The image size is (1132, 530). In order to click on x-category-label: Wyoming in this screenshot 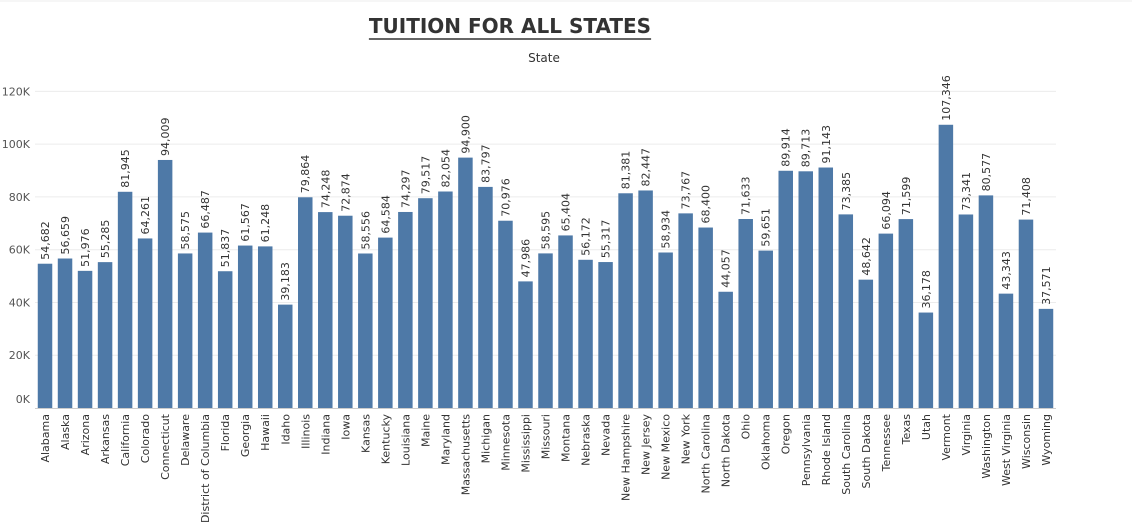, I will do `click(1046, 440)`.